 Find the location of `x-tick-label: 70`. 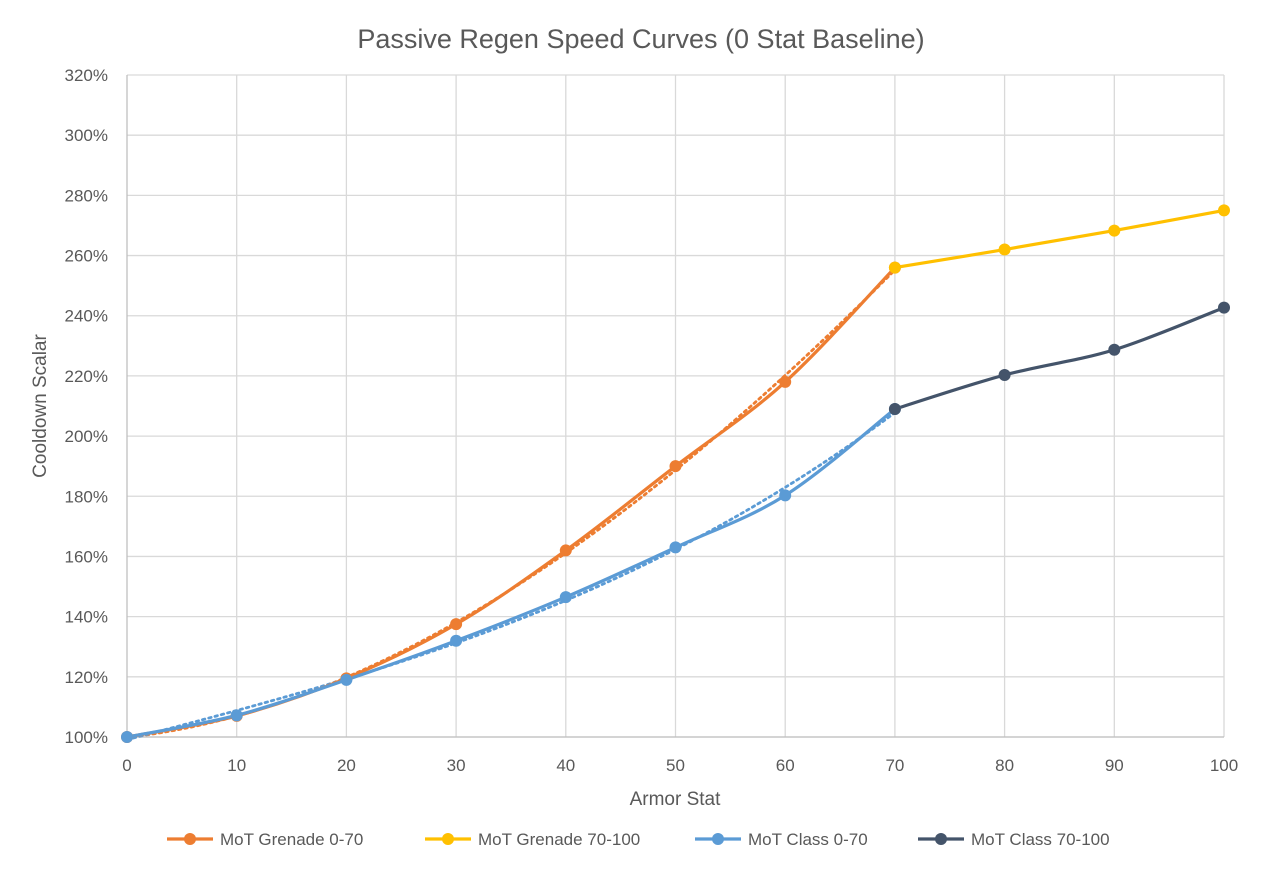

x-tick-label: 70 is located at coordinates (894, 765).